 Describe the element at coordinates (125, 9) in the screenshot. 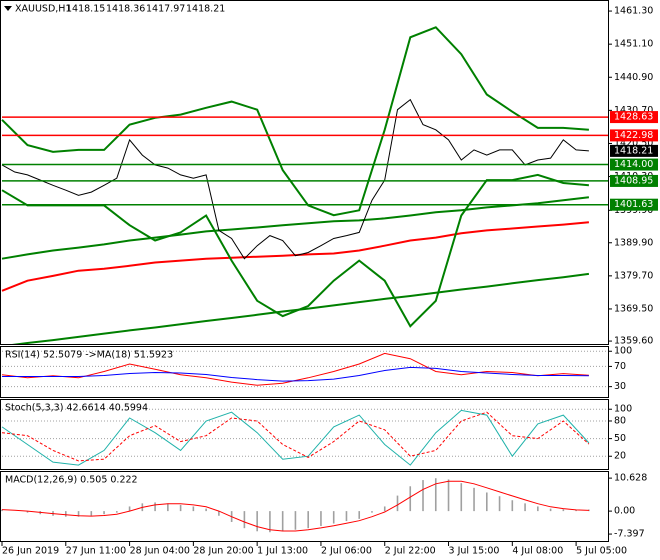

I see `ohlc-value: 1418.36` at that location.